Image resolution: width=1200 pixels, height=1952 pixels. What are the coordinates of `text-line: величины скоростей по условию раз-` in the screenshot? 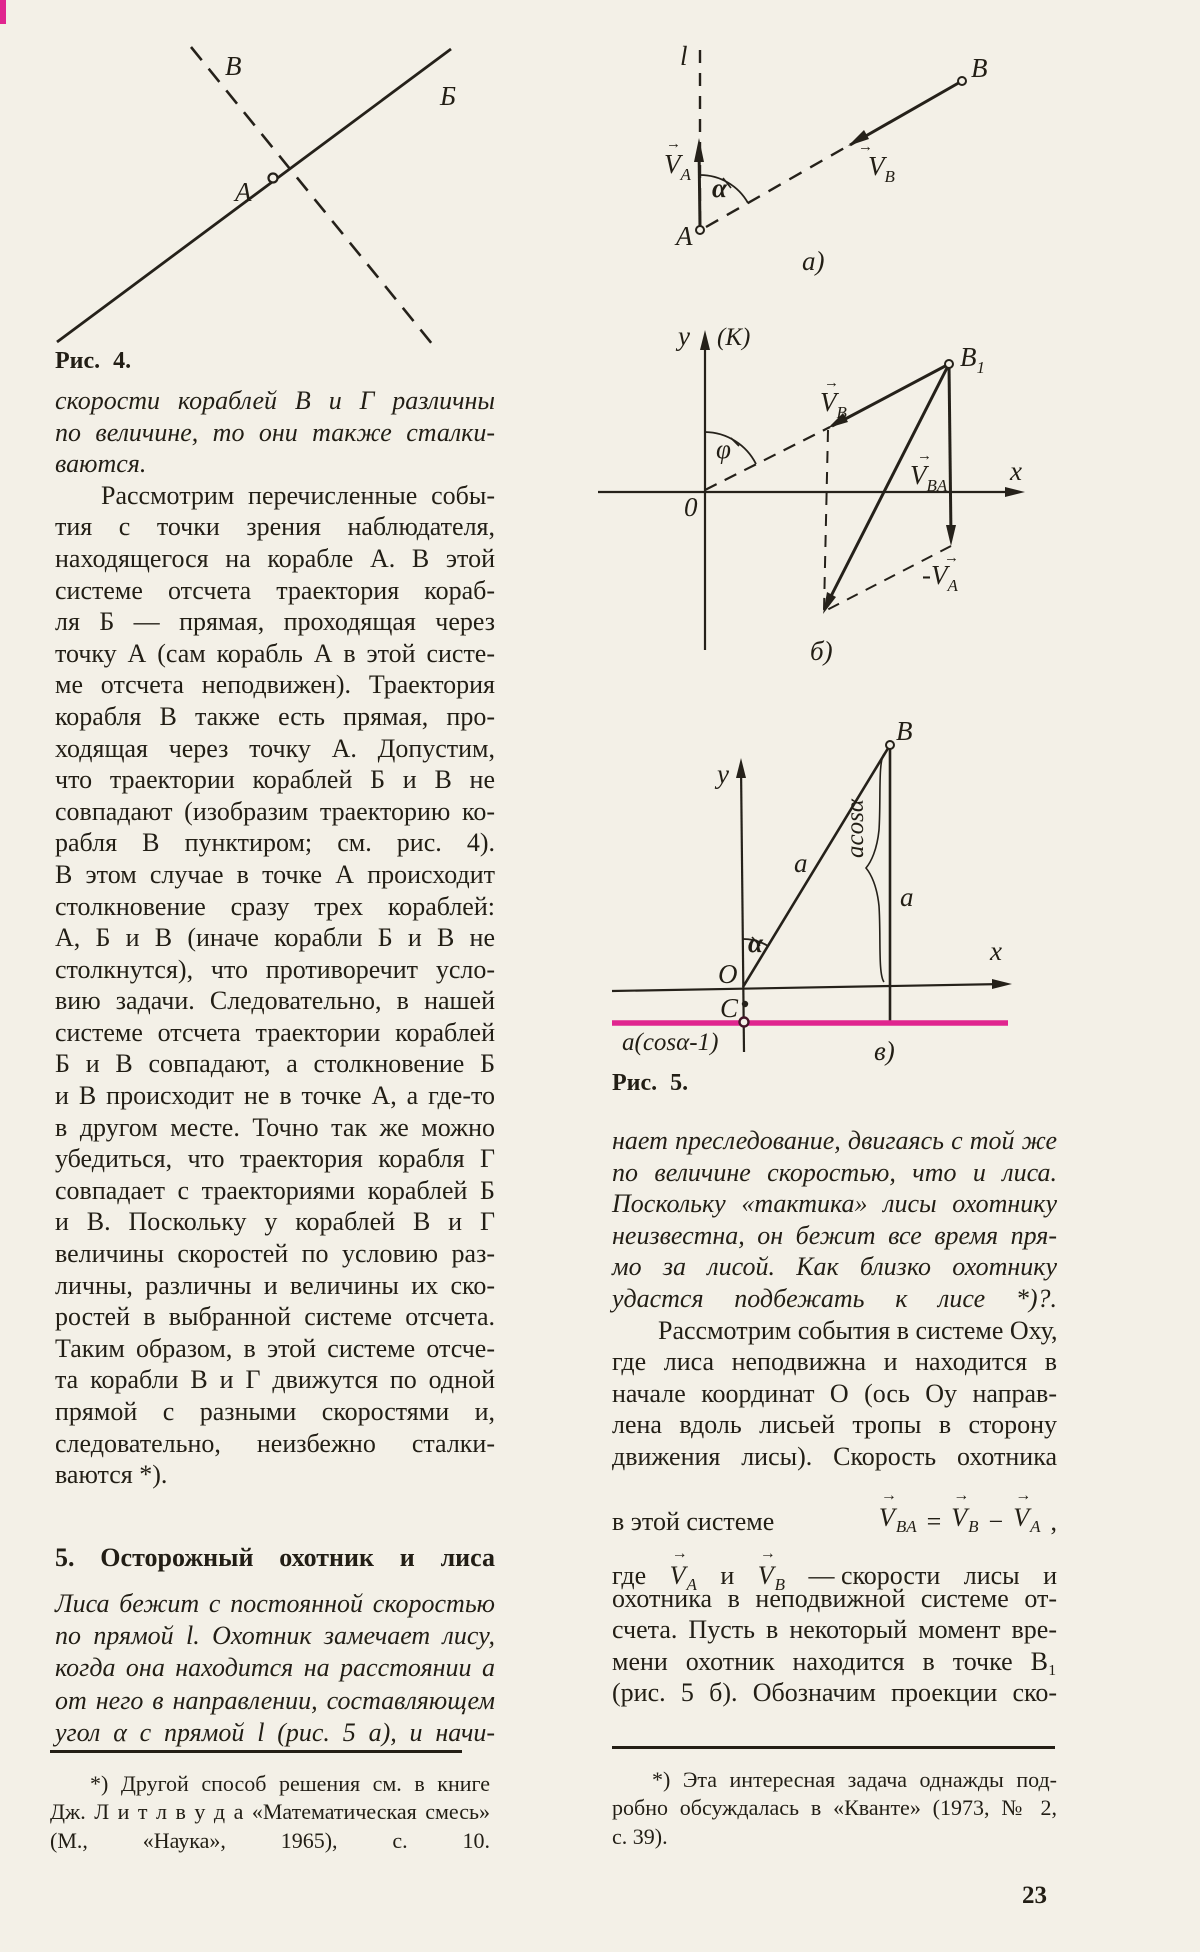 It's located at (275, 1254).